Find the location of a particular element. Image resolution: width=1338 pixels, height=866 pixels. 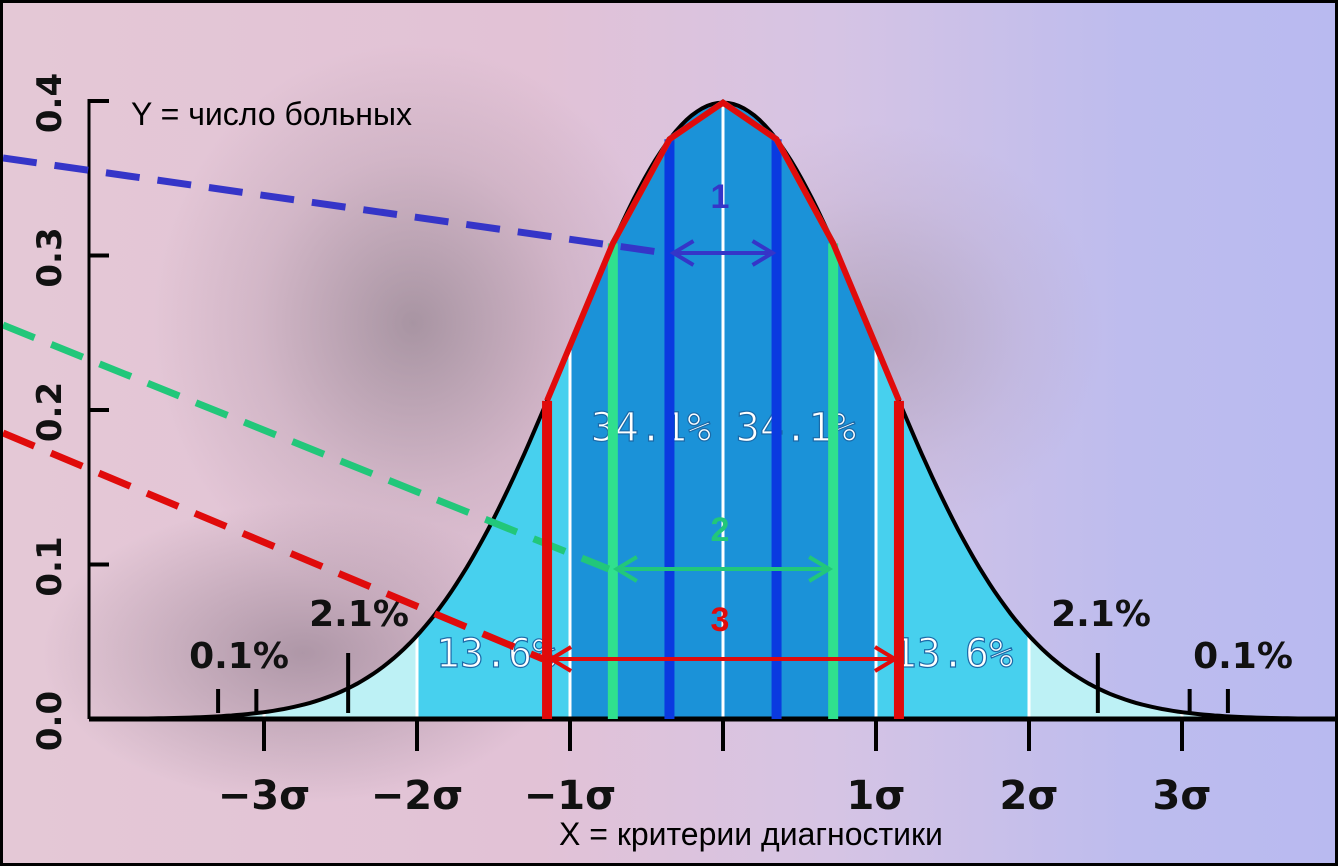

y-tick-label: 0.3 is located at coordinates (50, 257).